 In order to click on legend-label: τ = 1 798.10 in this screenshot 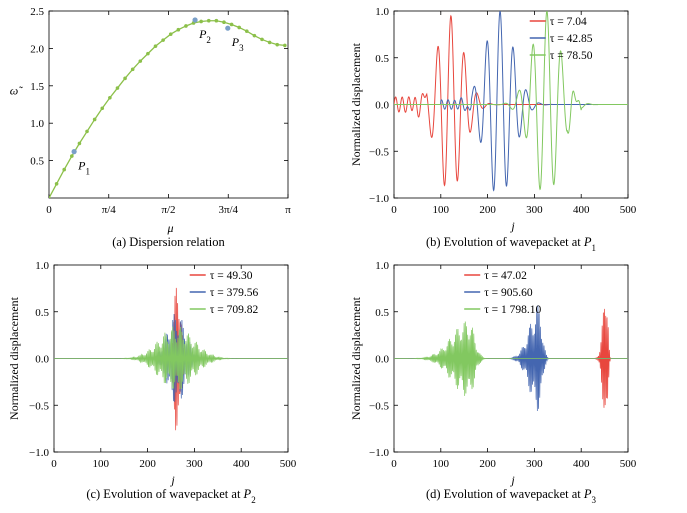, I will do `click(512, 310)`.